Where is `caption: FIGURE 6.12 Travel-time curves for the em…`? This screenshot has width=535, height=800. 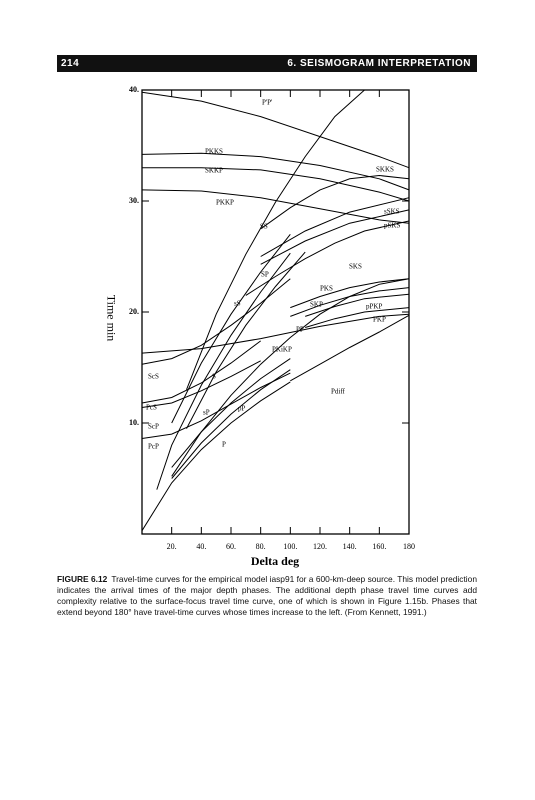
caption: FIGURE 6.12 Travel-time curves for the em… is located at coordinates (267, 596).